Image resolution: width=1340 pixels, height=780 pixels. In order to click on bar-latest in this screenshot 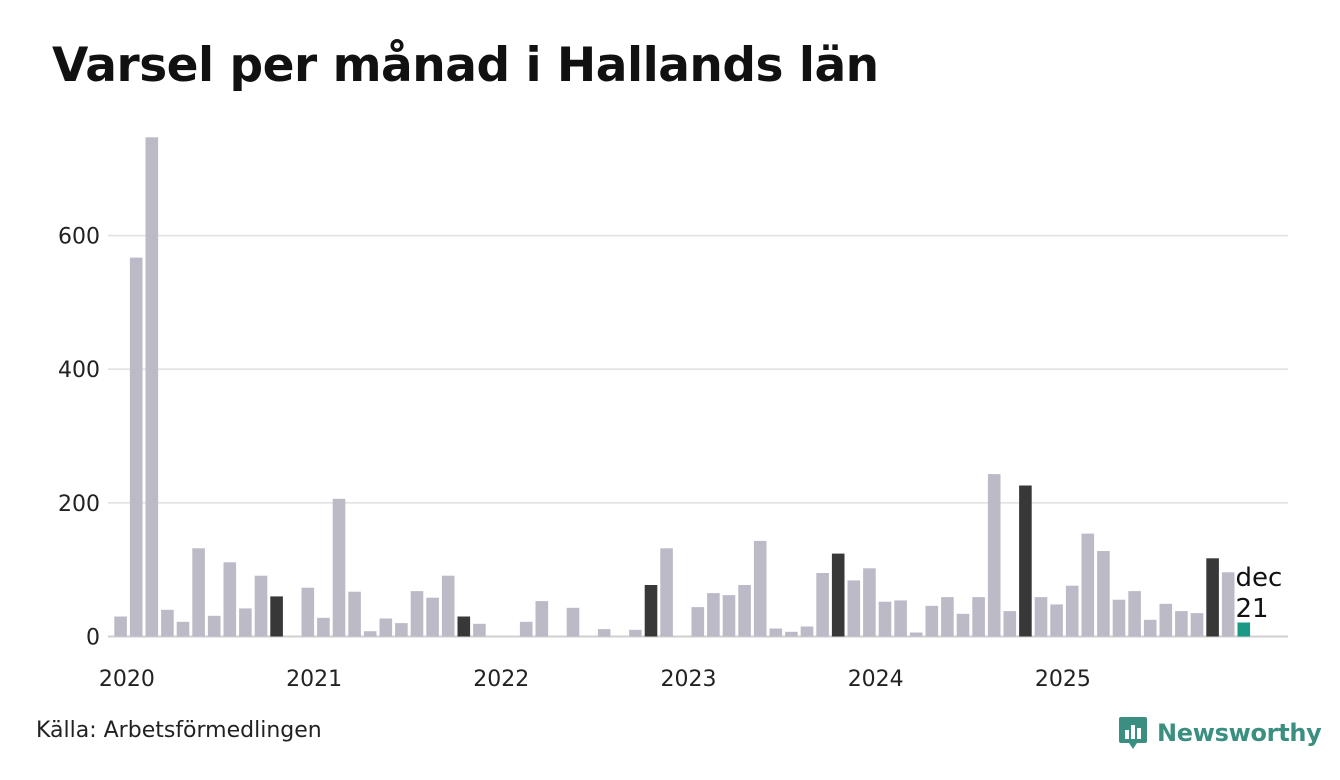, I will do `click(1244, 629)`.